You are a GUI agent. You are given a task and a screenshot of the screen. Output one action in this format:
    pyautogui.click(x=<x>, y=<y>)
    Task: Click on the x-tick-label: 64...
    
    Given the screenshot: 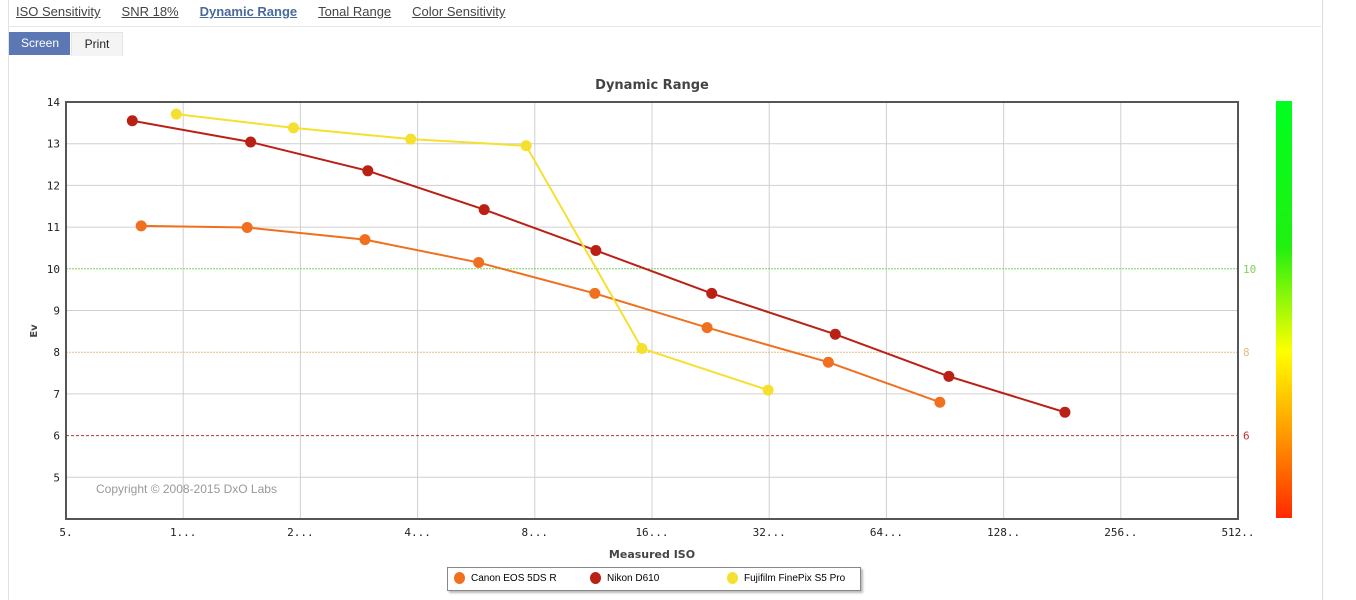 What is the action you would take?
    pyautogui.click(x=886, y=532)
    